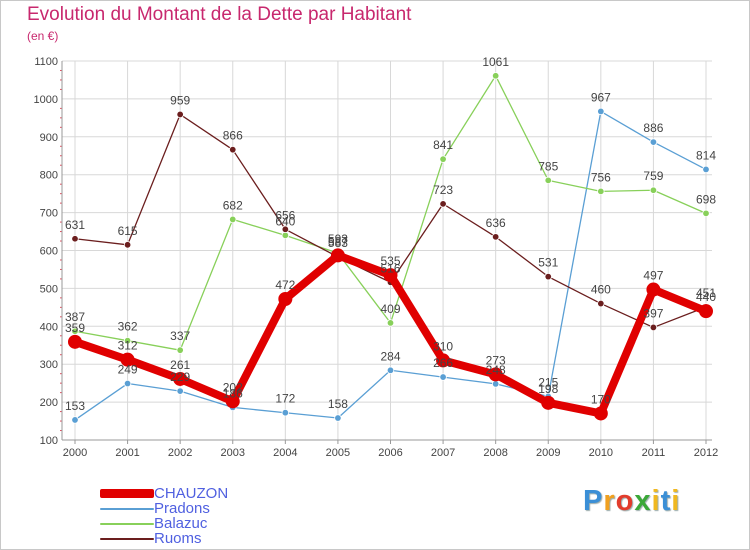 The height and width of the screenshot is (550, 750). I want to click on y-tick-label: 1100, so click(46, 62).